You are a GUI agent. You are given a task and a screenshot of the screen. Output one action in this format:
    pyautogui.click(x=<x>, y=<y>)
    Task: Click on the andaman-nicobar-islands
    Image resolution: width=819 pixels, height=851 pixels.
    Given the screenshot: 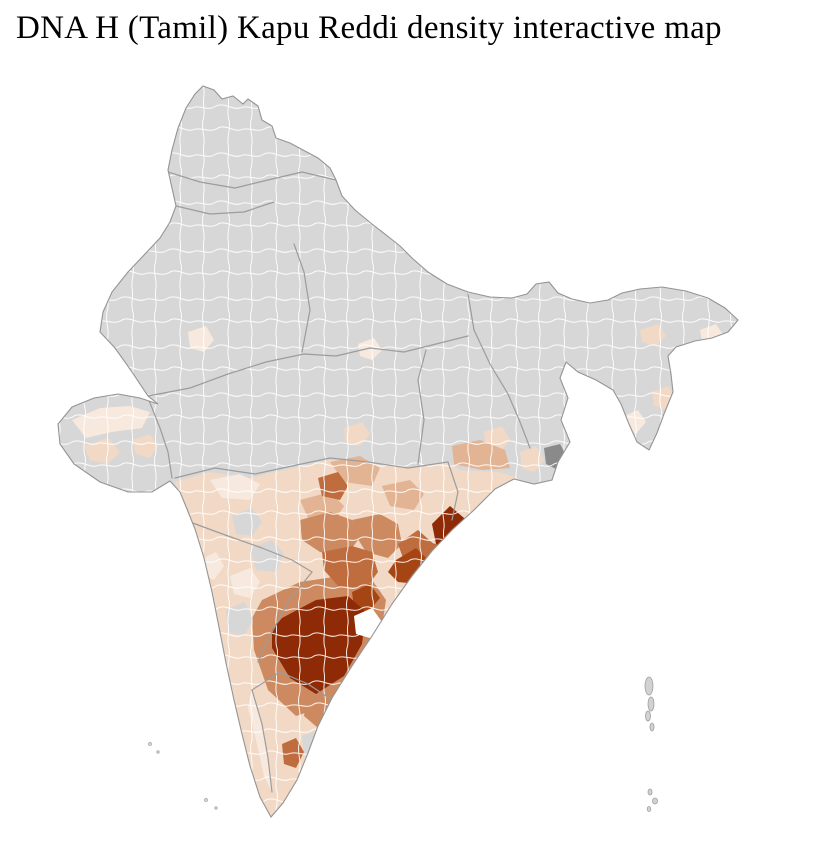 What is the action you would take?
    pyautogui.click(x=651, y=744)
    